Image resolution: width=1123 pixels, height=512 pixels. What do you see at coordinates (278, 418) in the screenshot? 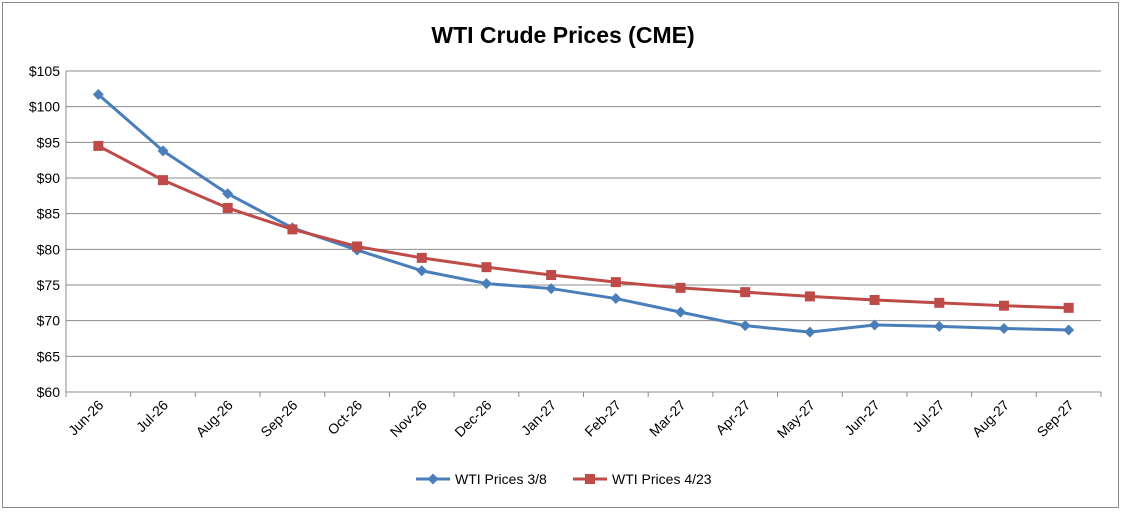
I see `x-tick-label: Sep-26` at bounding box center [278, 418].